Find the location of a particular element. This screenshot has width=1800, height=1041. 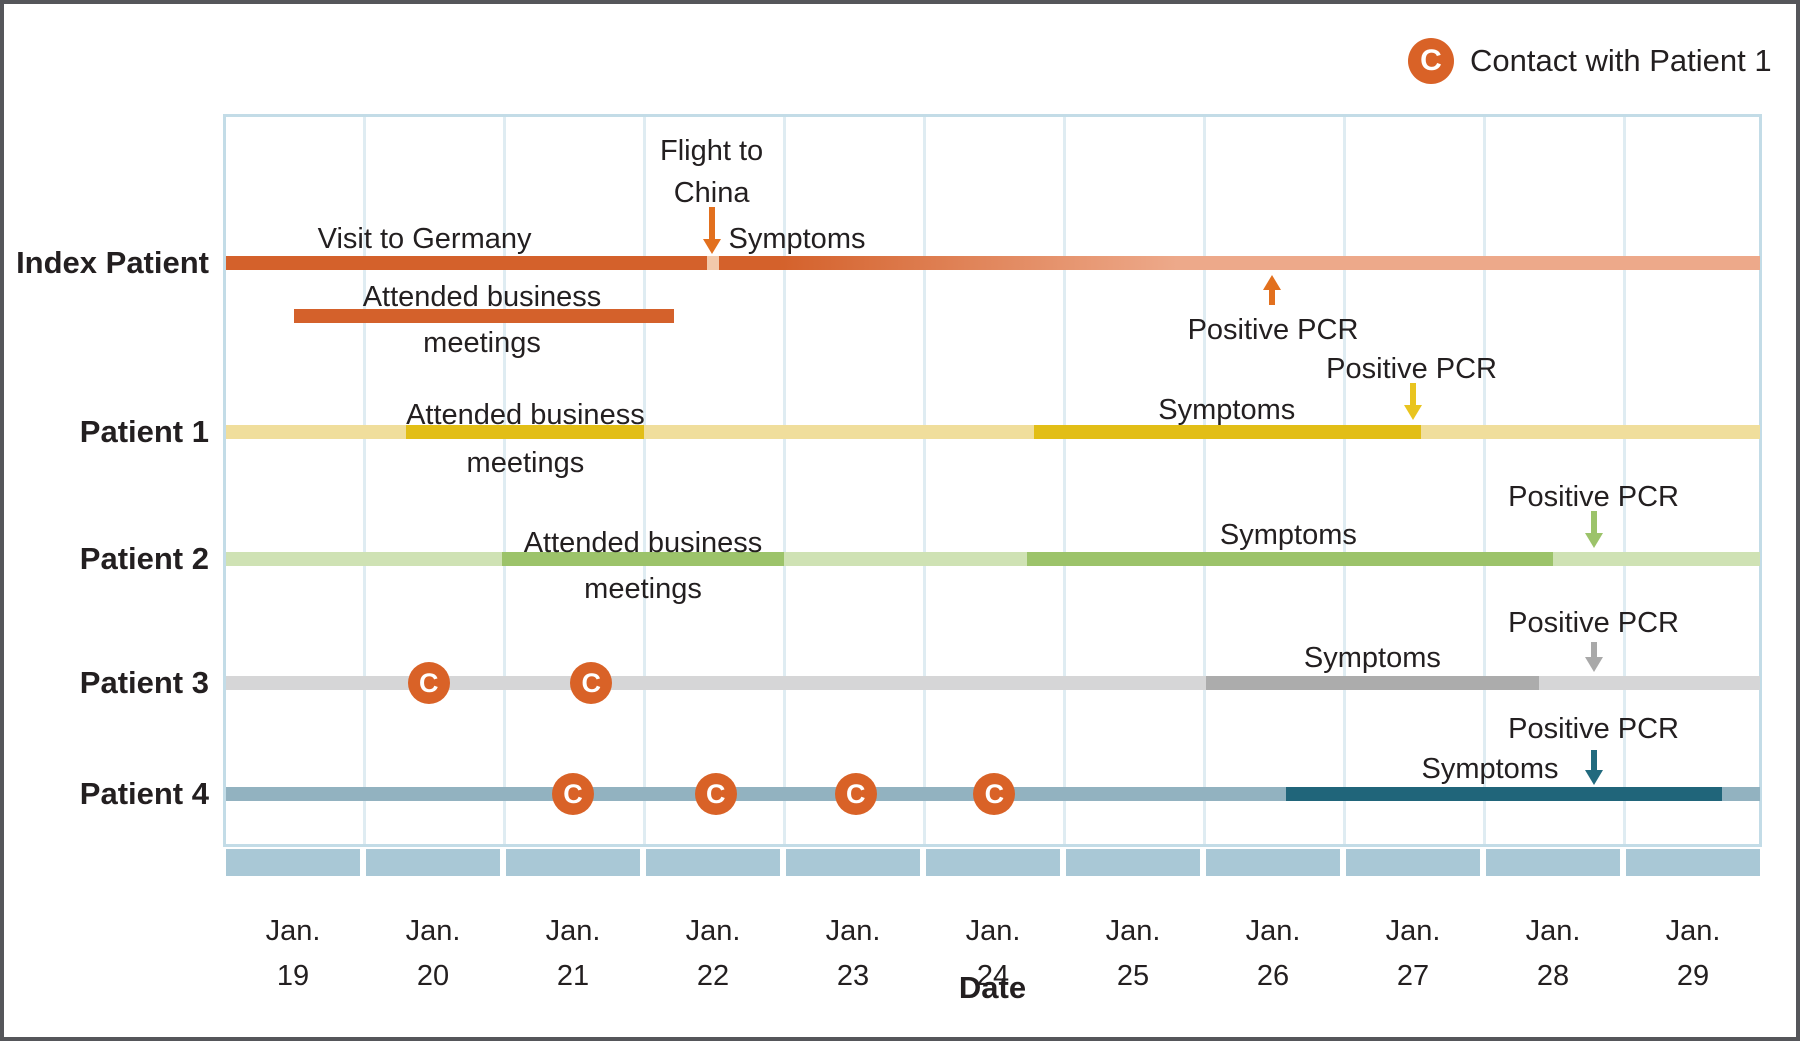

row-label-patient-1: Patient 1 is located at coordinates (144, 431).